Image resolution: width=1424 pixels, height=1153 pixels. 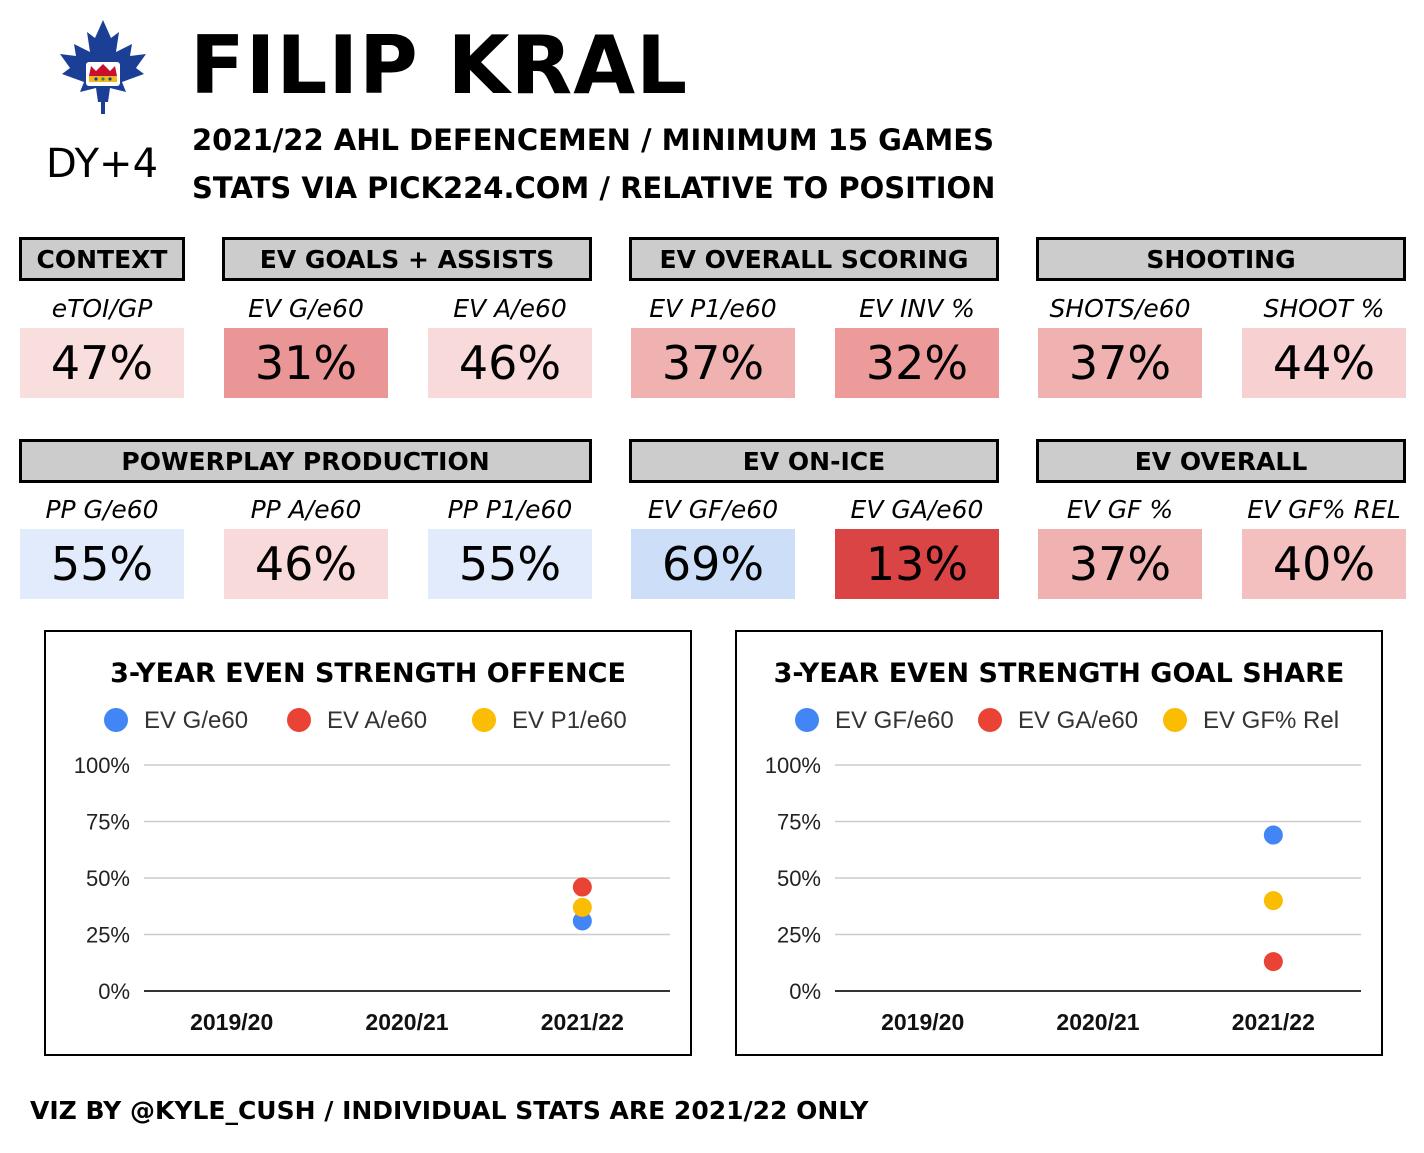 I want to click on stat-label: eTOI/GP, so click(x=102, y=308).